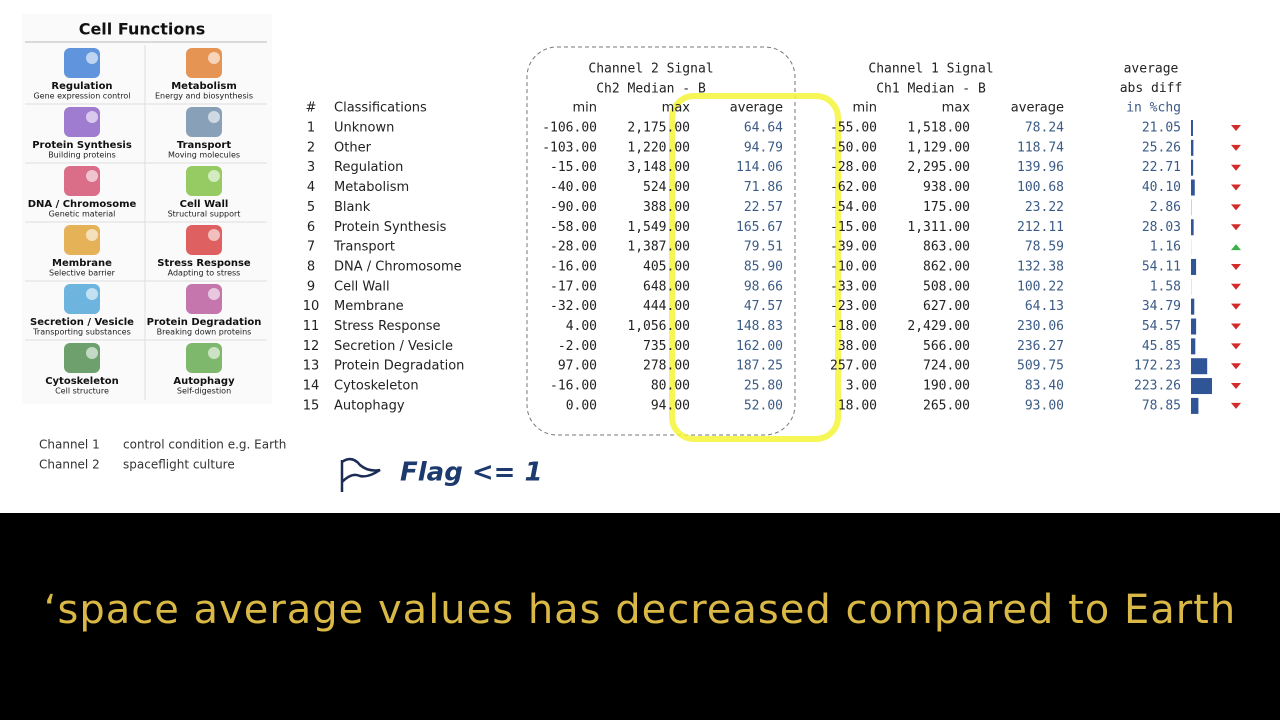  Describe the element at coordinates (658, 326) in the screenshot. I see `cell: 1,056.00` at that location.